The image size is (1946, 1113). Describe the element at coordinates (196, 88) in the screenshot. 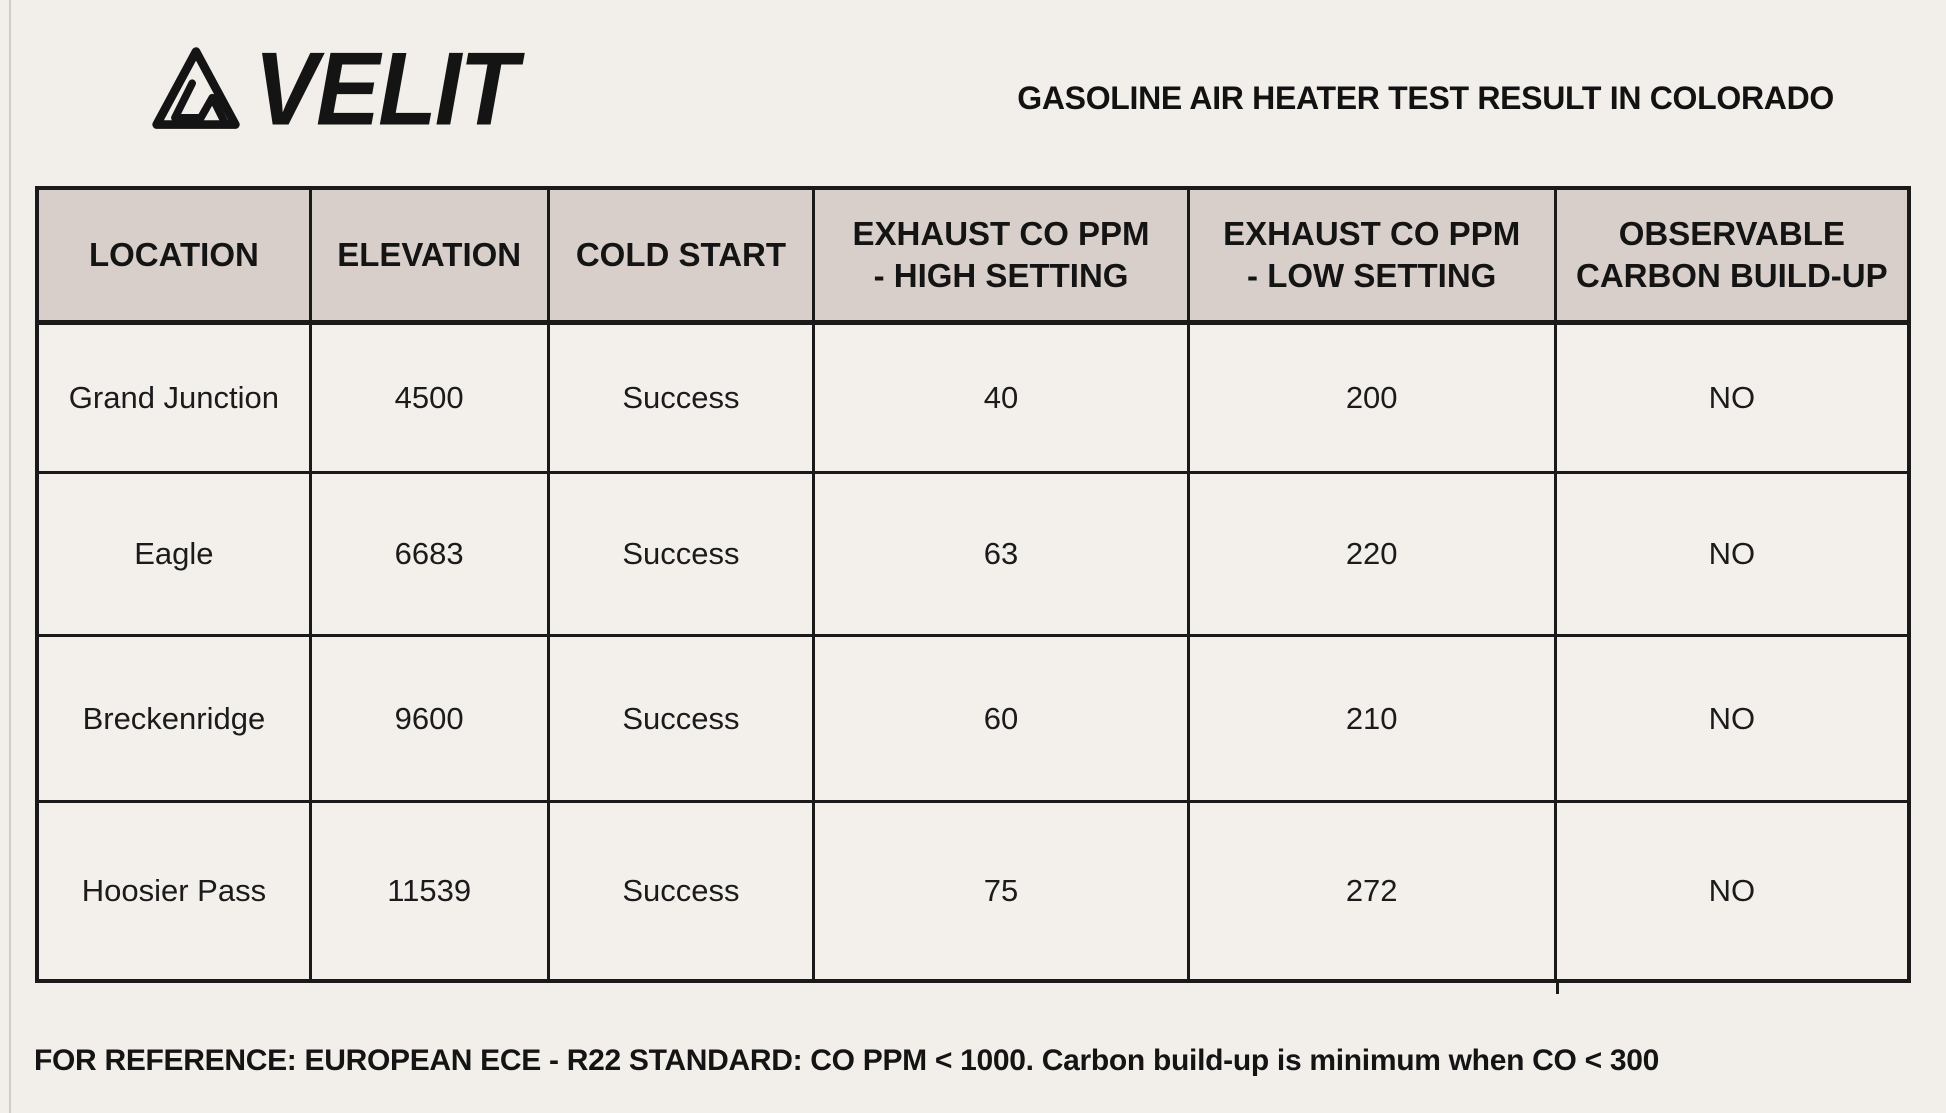

I see `triangle-logo-icon` at that location.